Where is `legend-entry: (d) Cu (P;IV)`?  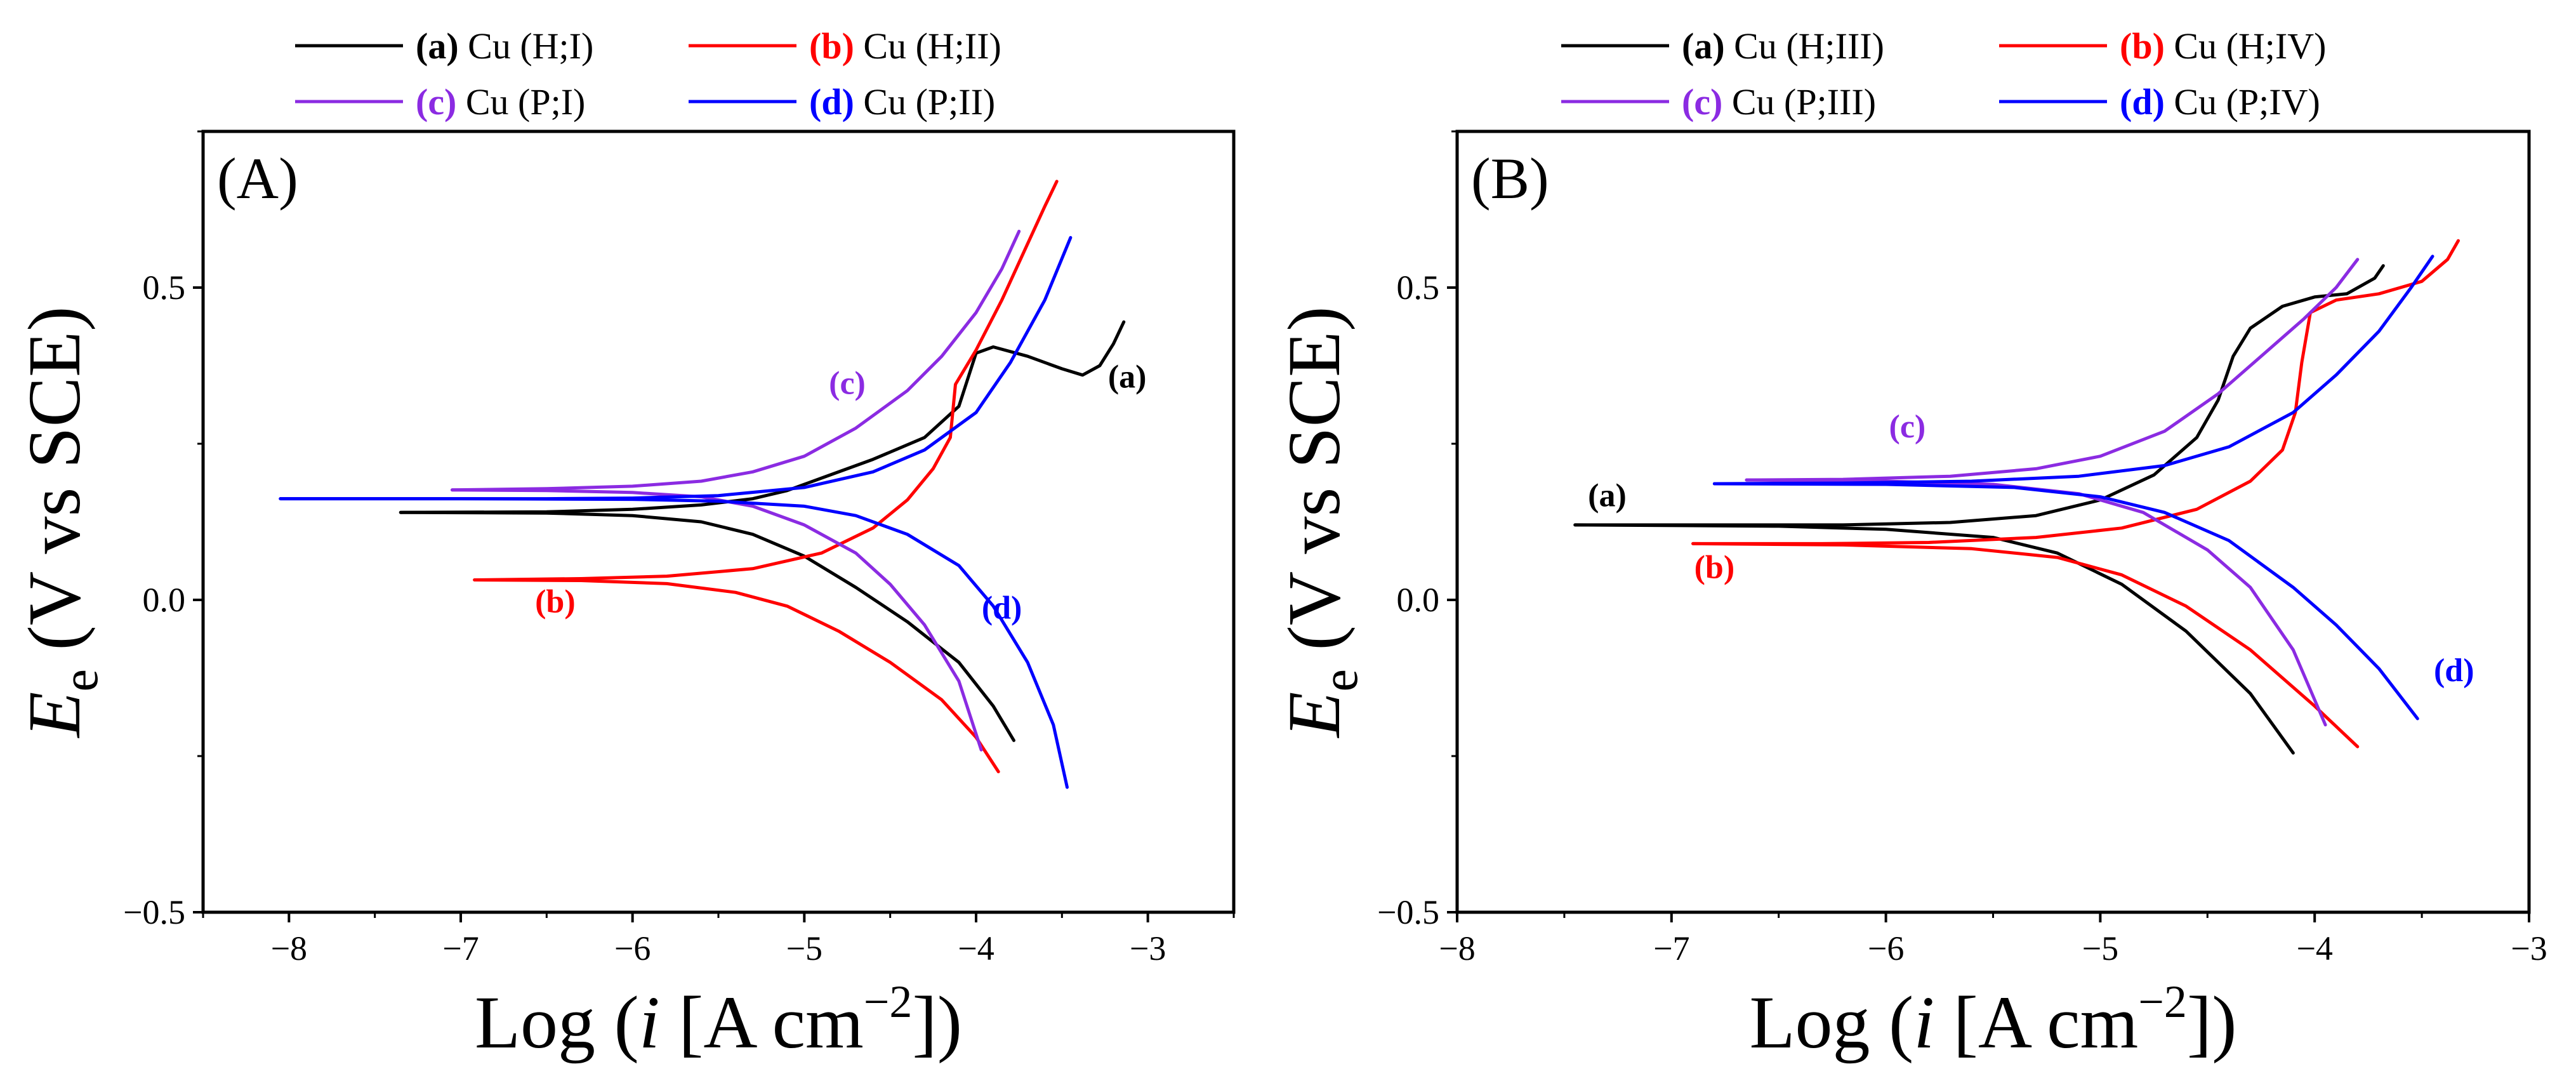 legend-entry: (d) Cu (P;IV) is located at coordinates (2220, 102).